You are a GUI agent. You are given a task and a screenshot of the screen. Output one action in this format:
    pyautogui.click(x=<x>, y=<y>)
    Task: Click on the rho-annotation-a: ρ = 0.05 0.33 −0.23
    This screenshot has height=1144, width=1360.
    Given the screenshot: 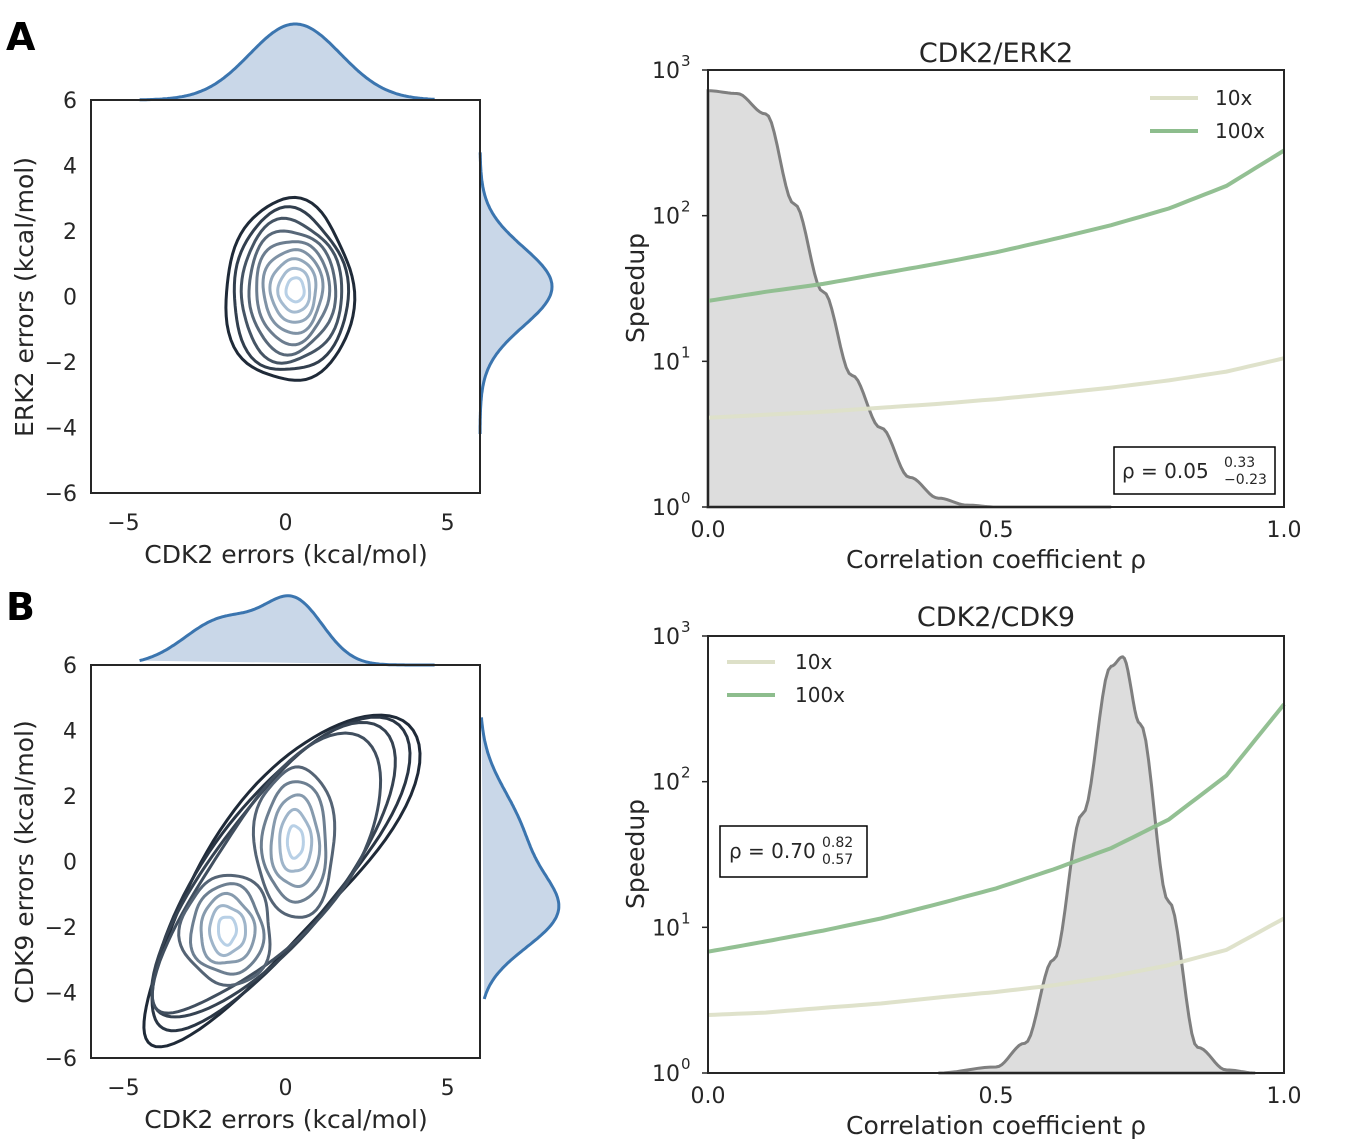 What is the action you would take?
    pyautogui.click(x=1194, y=470)
    